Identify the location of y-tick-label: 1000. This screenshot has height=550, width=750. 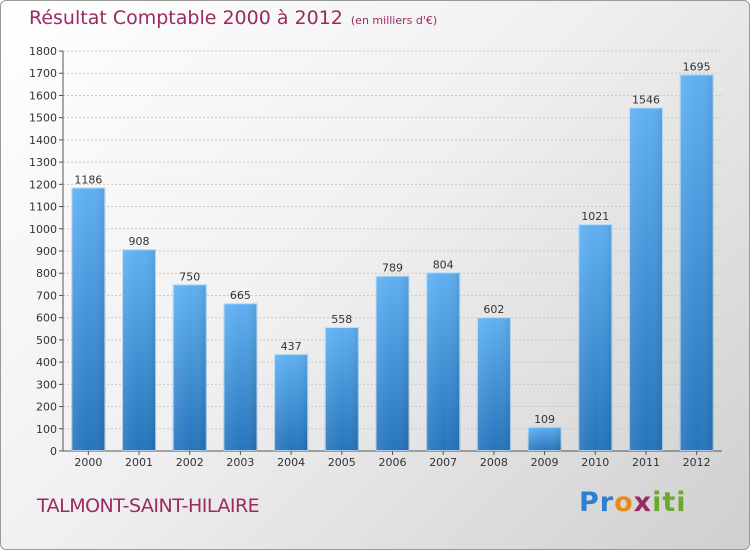
(43, 229).